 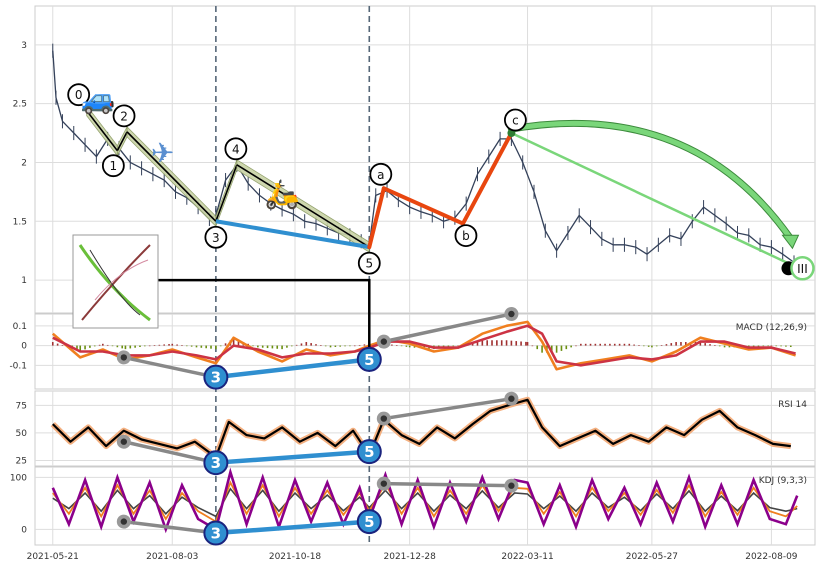 I want to click on price-ytick-label: 2, so click(x=24, y=163).